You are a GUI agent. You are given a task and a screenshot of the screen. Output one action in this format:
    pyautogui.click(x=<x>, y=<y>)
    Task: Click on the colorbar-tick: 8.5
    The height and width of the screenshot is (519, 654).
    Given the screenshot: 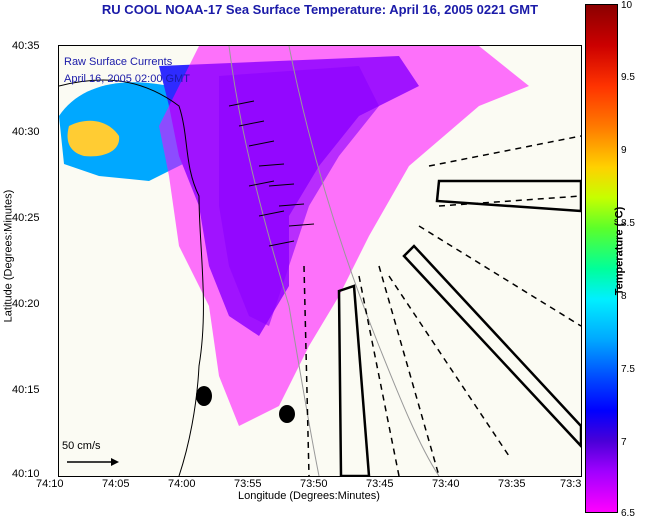 What is the action you would take?
    pyautogui.click(x=628, y=223)
    